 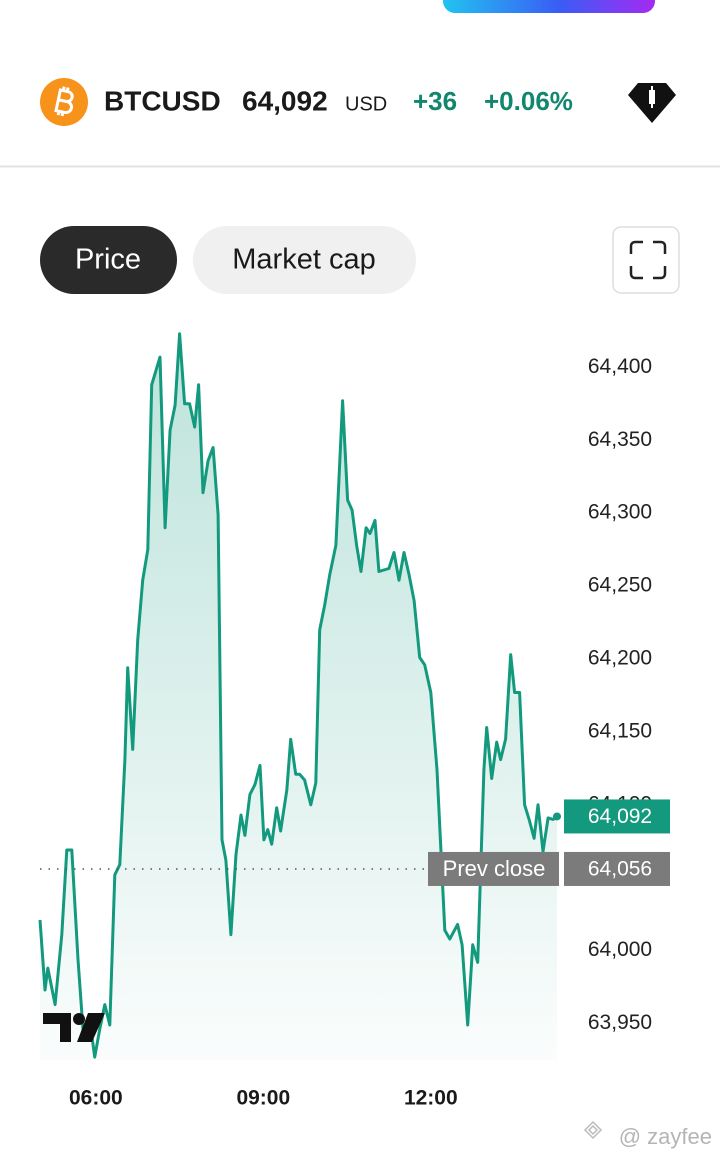 I want to click on x-tick-label: 12:00, so click(x=431, y=1098).